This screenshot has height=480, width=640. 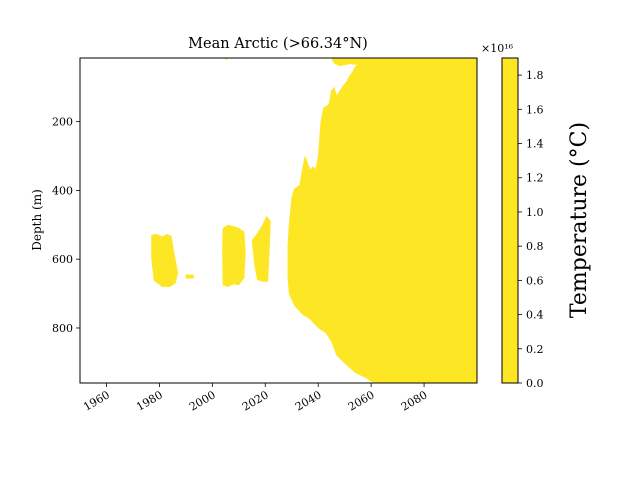 I want to click on colorbar-multiplier: ×10¹⁶, so click(x=497, y=48).